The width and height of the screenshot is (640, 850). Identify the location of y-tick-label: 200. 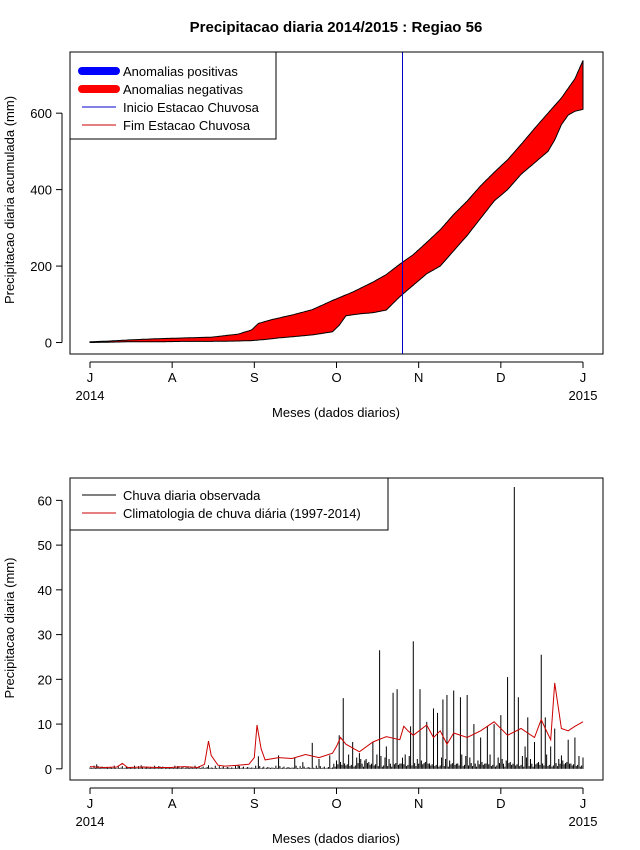
(41, 266).